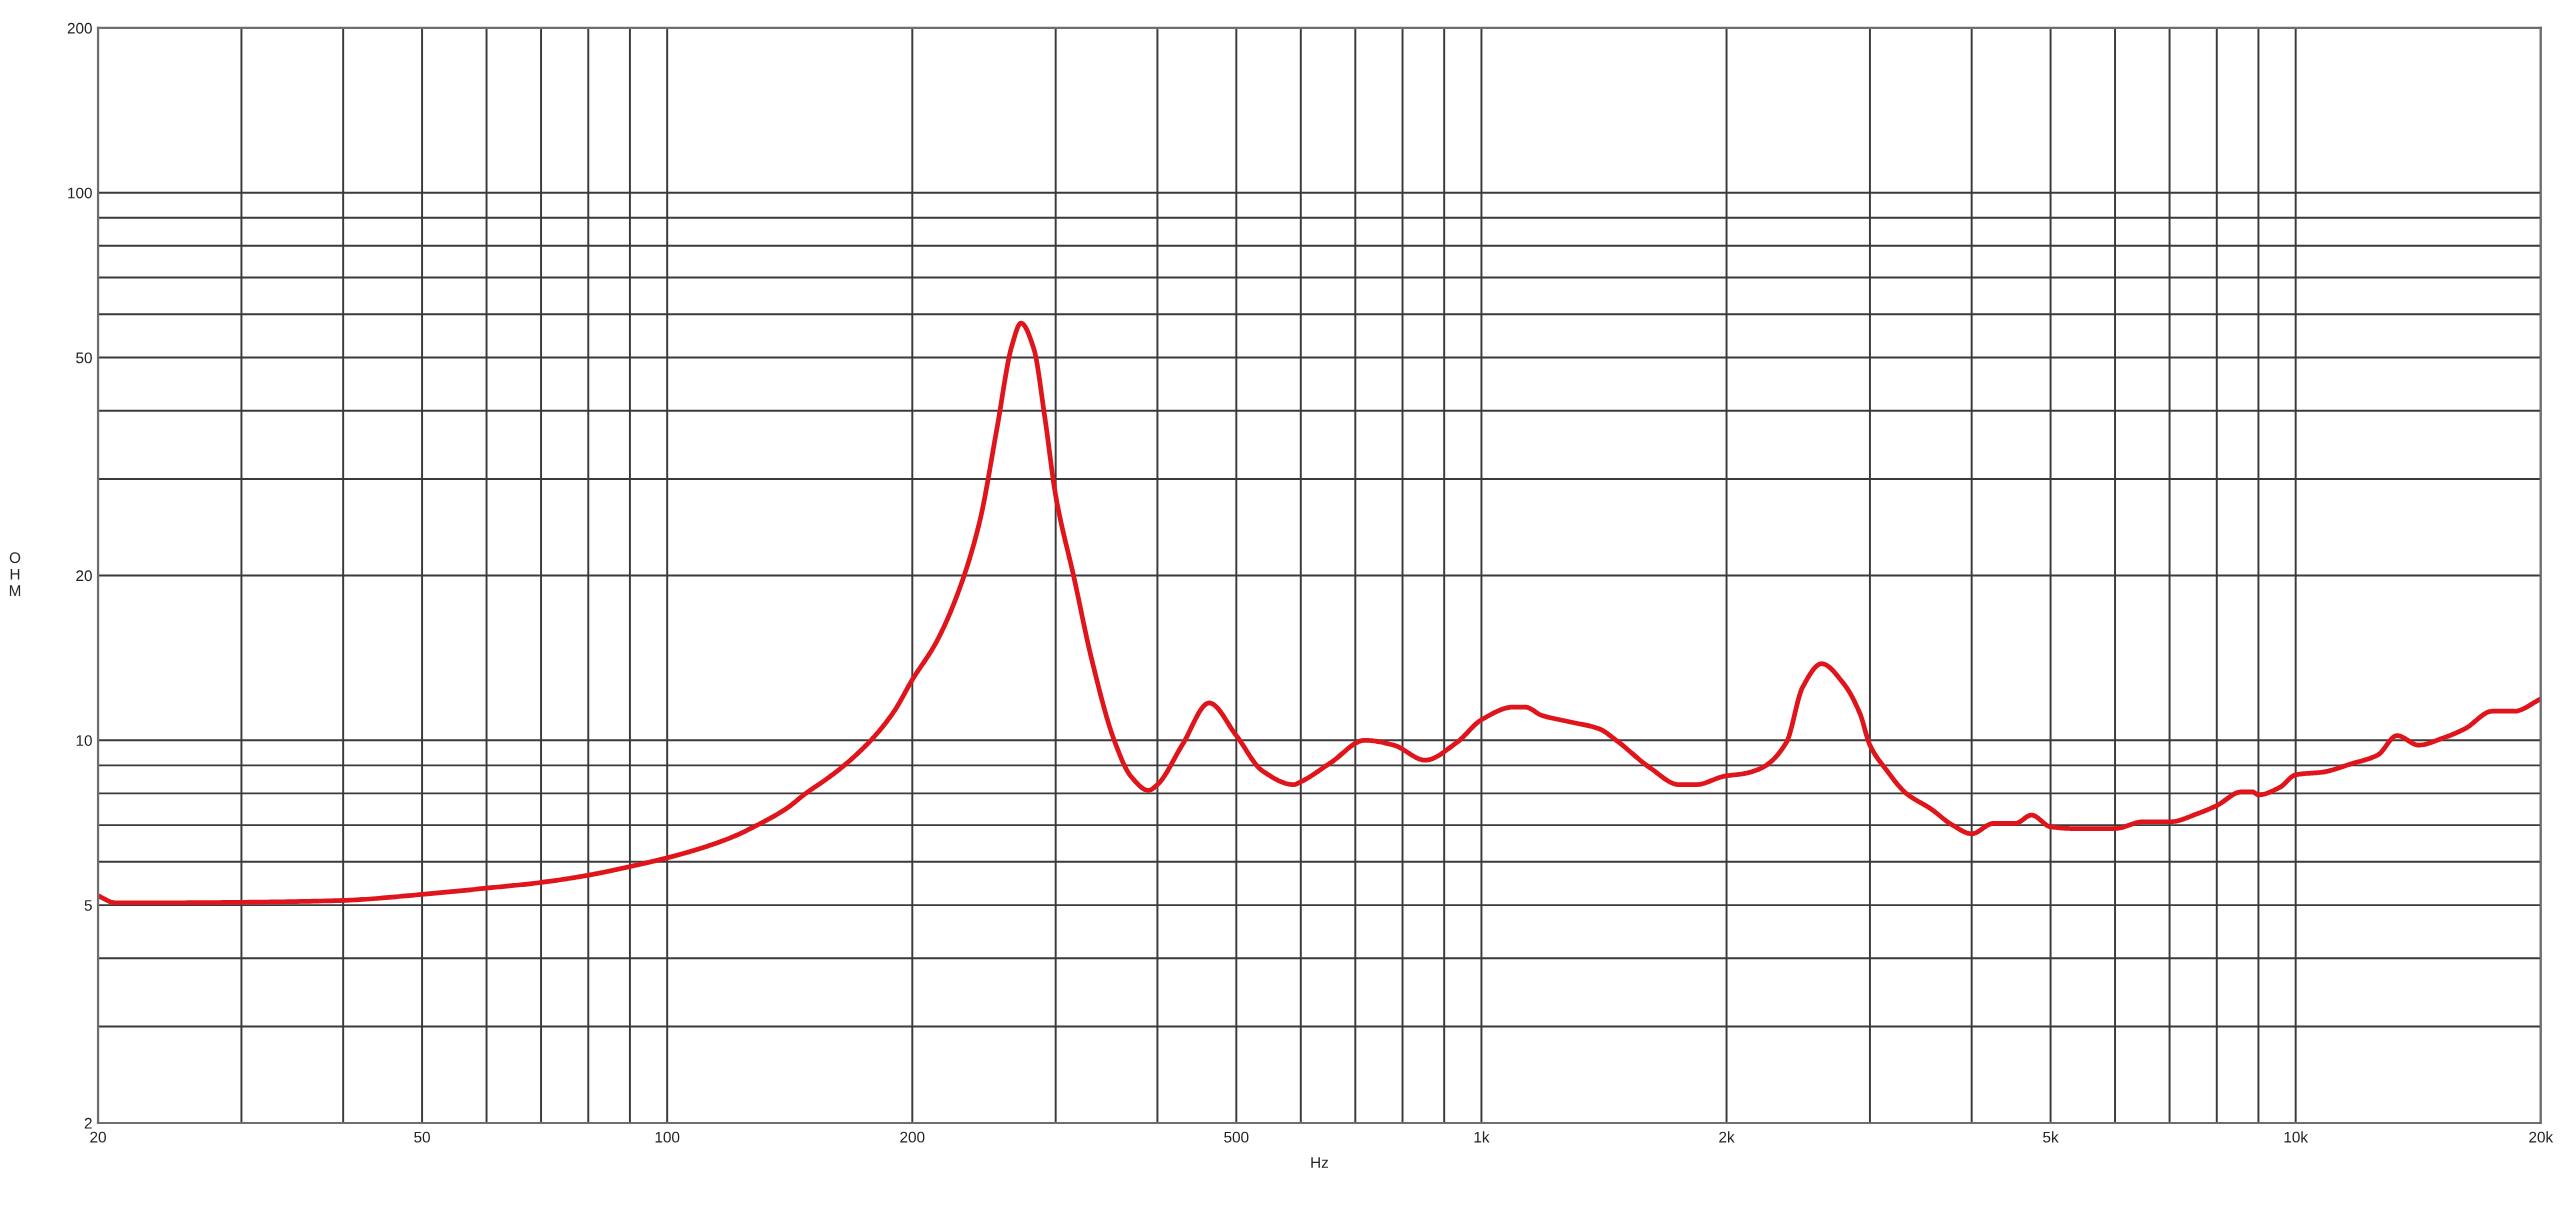 The width and height of the screenshot is (2560, 1210). Describe the element at coordinates (15, 574) in the screenshot. I see `y-axis-title: OHM` at that location.